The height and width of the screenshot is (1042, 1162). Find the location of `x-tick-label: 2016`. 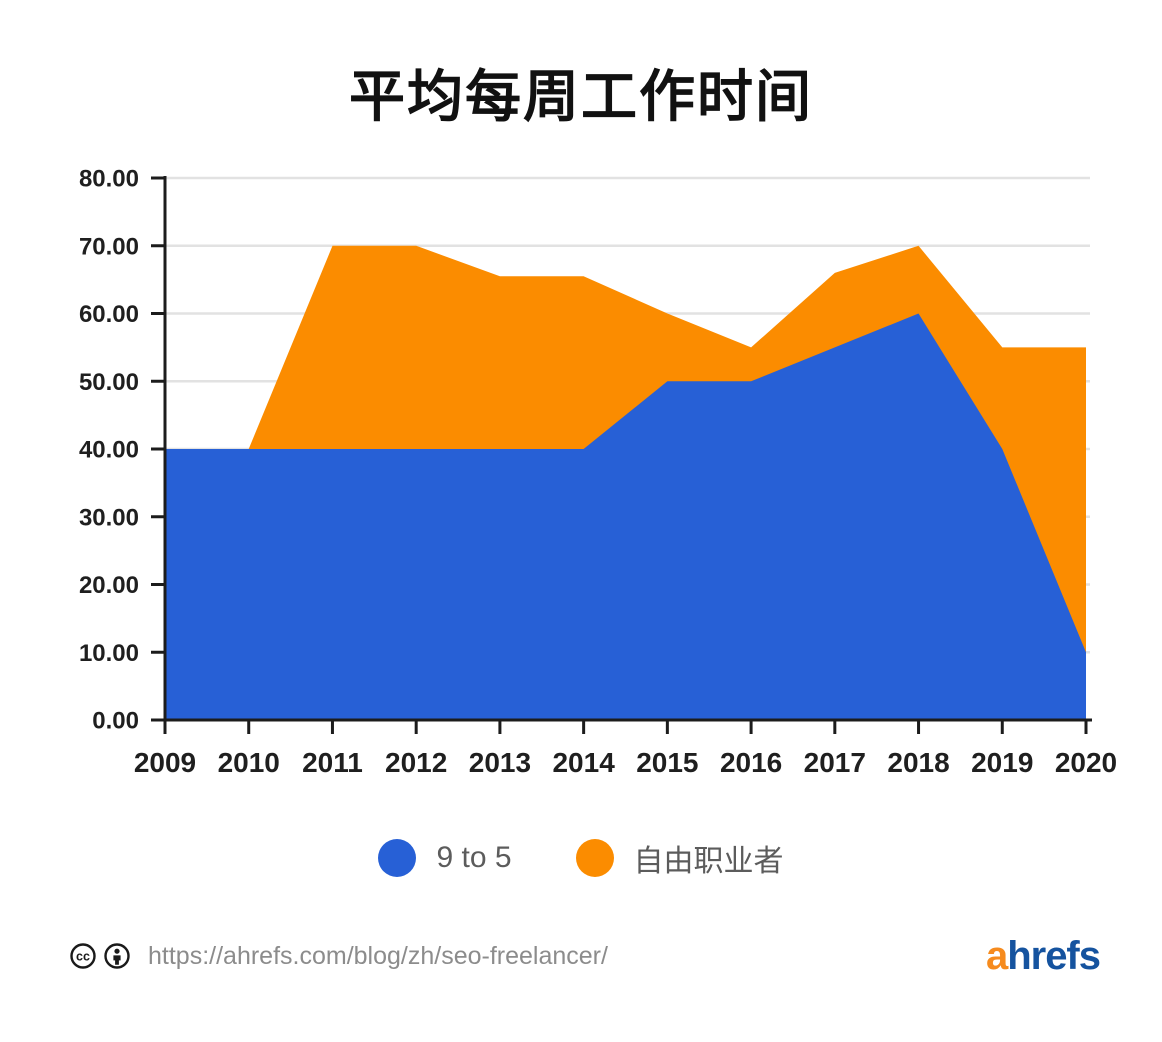

x-tick-label: 2016 is located at coordinates (751, 762).